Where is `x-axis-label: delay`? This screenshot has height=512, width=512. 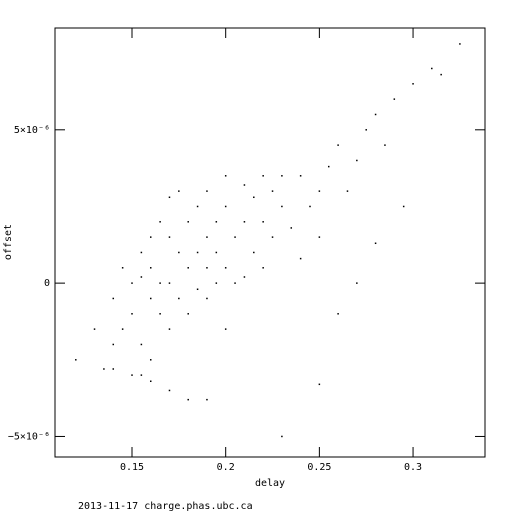 x-axis-label: delay is located at coordinates (270, 483).